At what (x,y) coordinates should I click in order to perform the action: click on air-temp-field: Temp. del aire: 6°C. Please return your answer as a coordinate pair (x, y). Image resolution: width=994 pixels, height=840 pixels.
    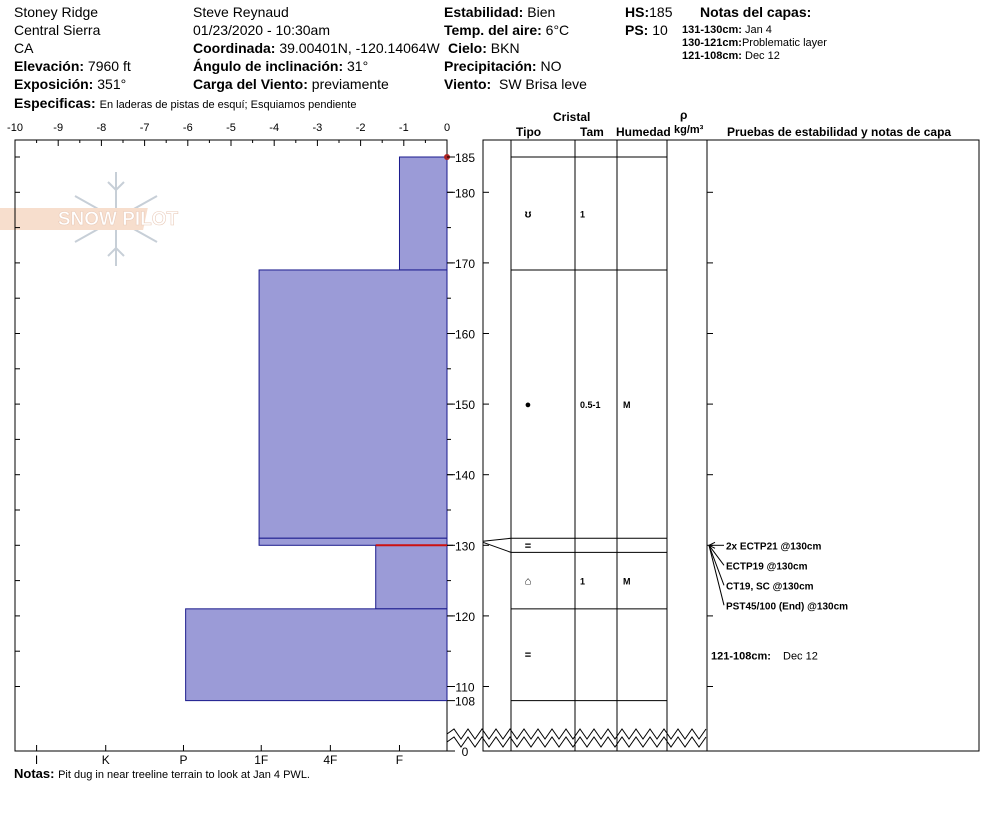
    Looking at the image, I should click on (506, 30).